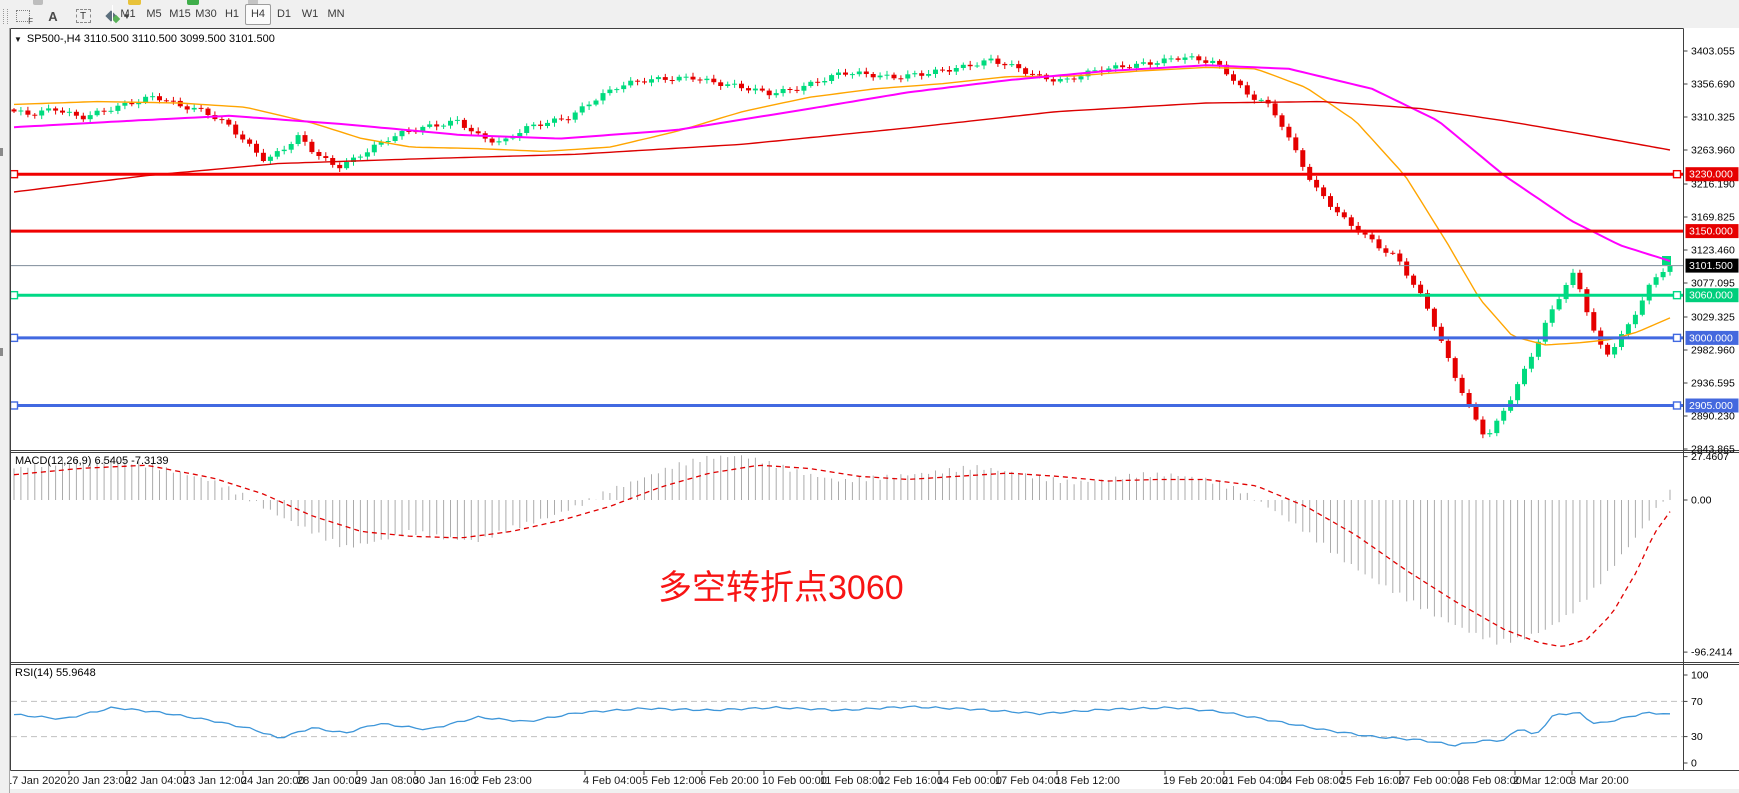  What do you see at coordinates (157, 781) in the screenshot?
I see `time-tick-label: 22 Jan 04:00` at bounding box center [157, 781].